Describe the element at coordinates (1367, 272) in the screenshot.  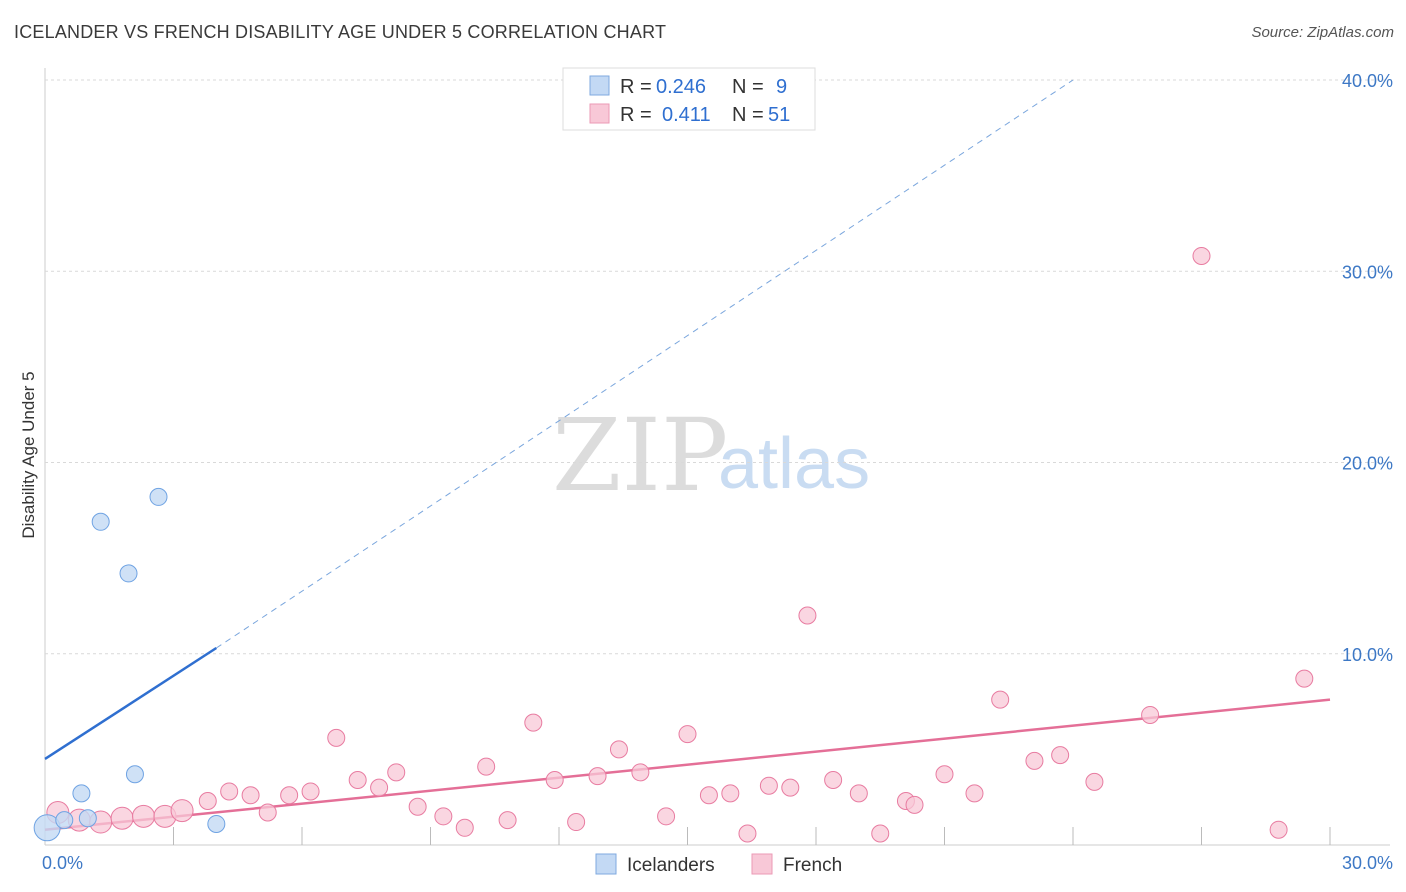
I see `y-tick-label: 30.0%` at that location.